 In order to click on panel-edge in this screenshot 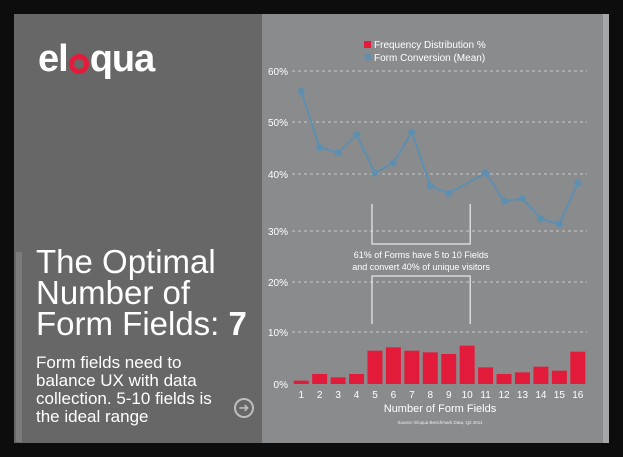, I will do `click(606, 228)`.